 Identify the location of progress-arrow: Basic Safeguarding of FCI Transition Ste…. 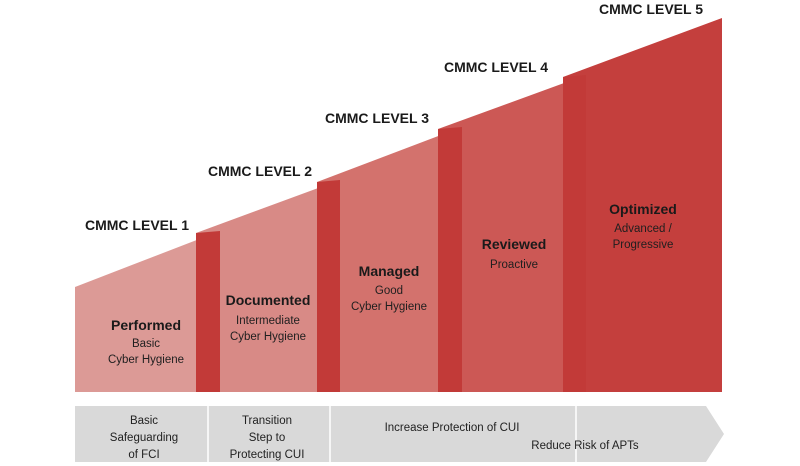
(399, 434).